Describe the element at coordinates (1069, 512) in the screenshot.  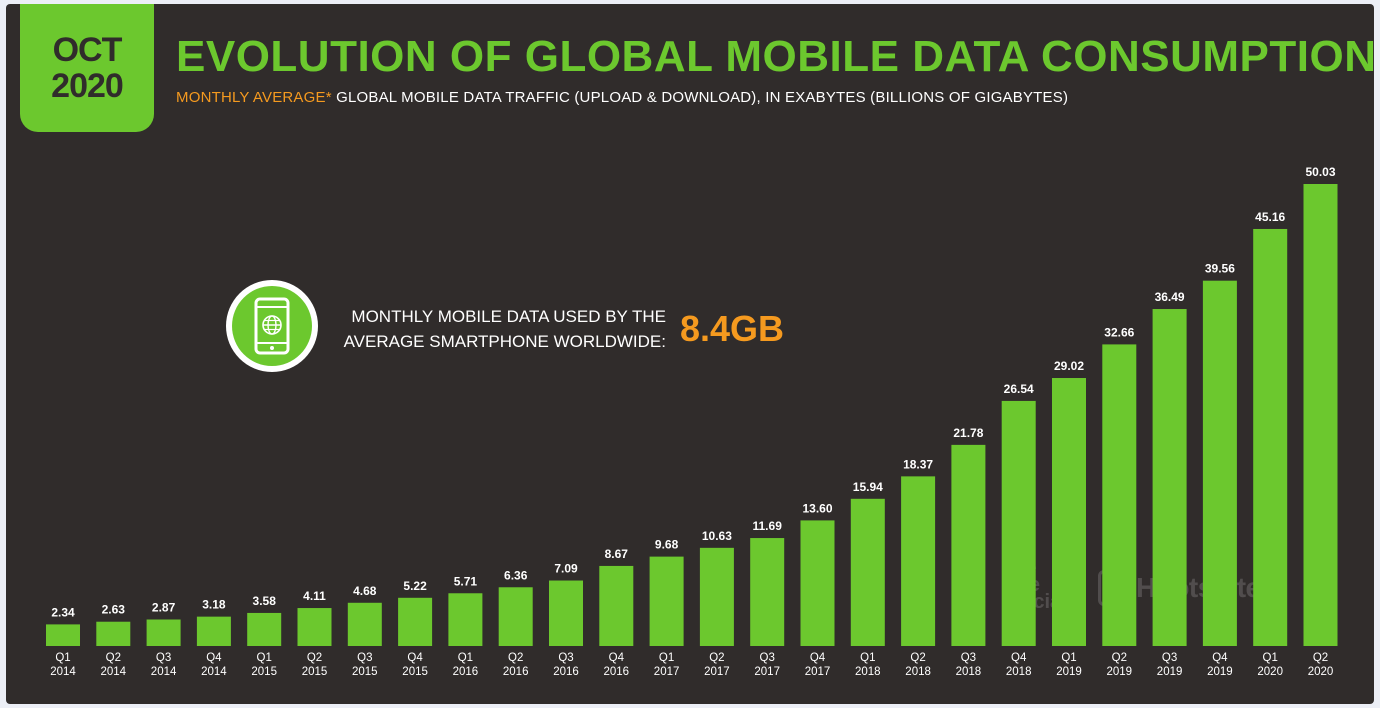
I see `bar-q1-2019` at that location.